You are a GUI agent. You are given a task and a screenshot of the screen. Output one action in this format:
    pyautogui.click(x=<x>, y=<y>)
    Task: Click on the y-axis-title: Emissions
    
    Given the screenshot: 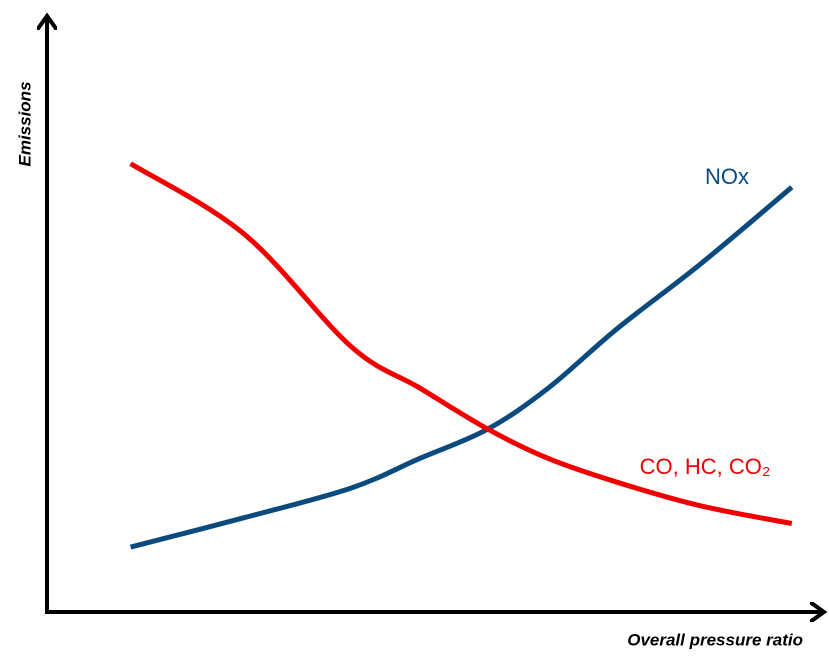 What is the action you would take?
    pyautogui.click(x=24, y=123)
    